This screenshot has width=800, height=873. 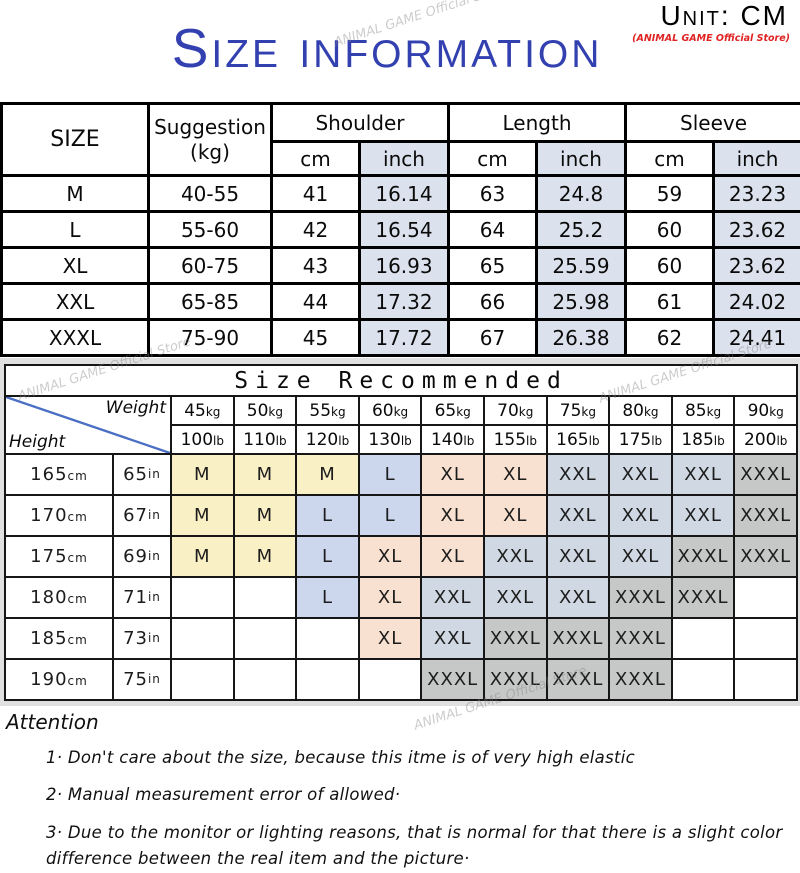 I want to click on length-inch-cell: 26.38, so click(x=581, y=338).